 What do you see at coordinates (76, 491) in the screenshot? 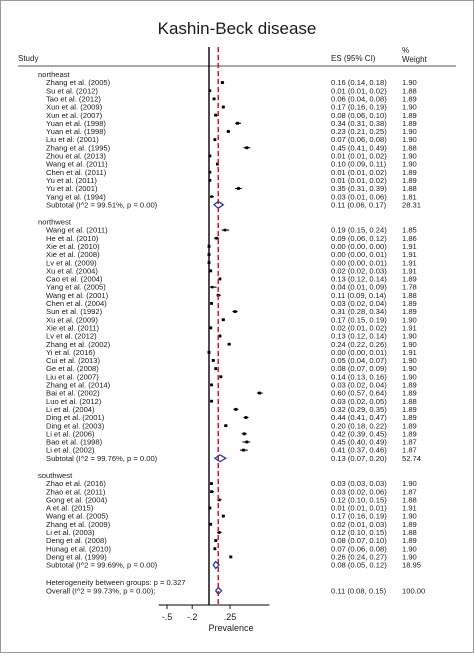
I see `study-label: Zhao et al. (2011)` at bounding box center [76, 491].